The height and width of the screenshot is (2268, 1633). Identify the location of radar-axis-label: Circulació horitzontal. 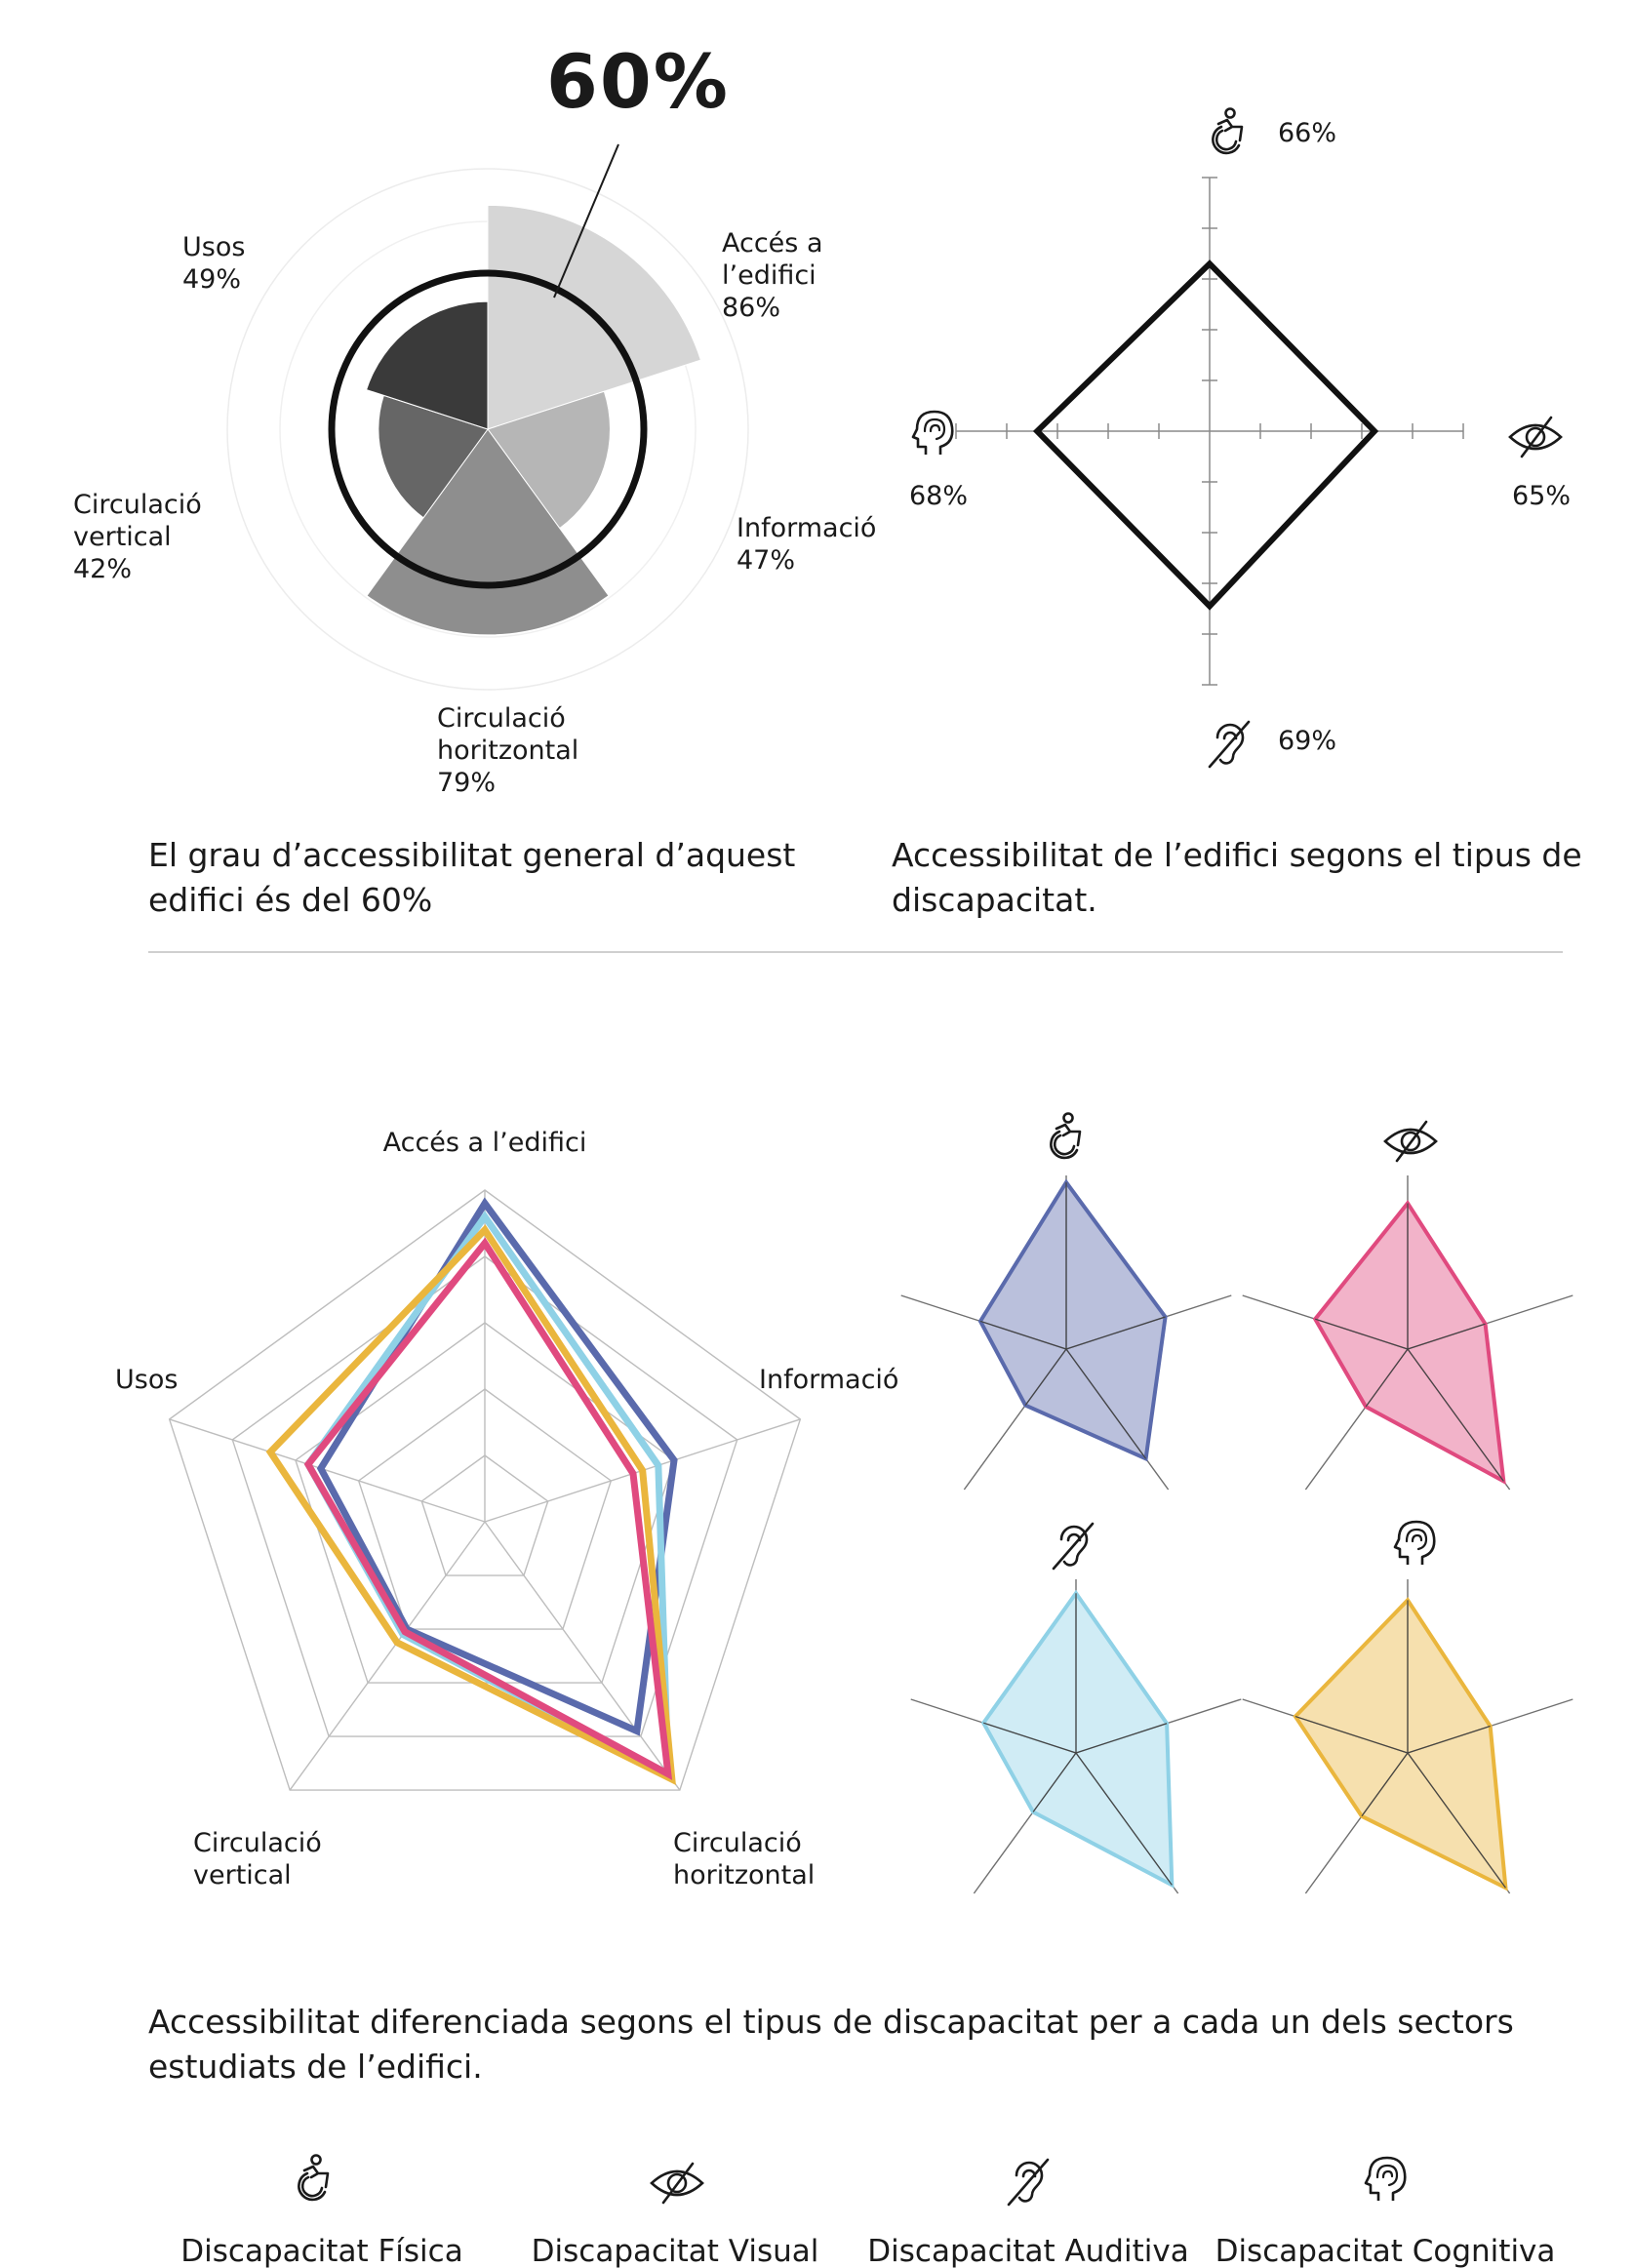
(744, 1859).